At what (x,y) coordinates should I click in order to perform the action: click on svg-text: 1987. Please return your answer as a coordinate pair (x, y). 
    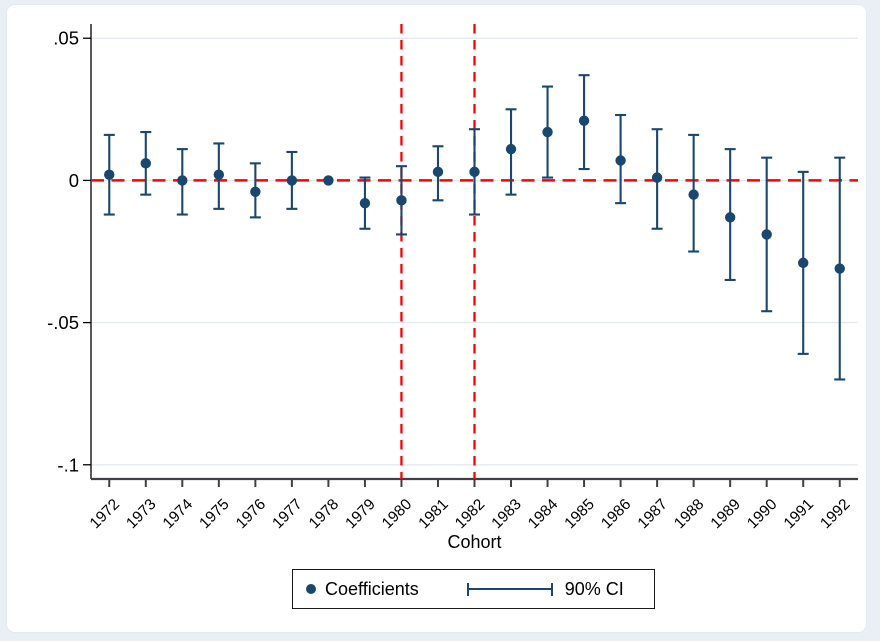
    Looking at the image, I should click on (653, 514).